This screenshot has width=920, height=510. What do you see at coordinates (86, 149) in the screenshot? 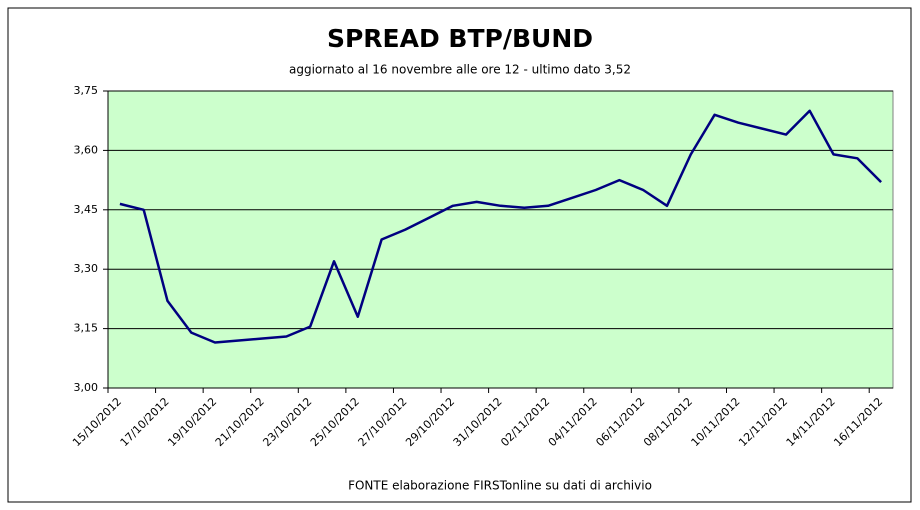
I see `y-tick-label: 3,60` at bounding box center [86, 149].